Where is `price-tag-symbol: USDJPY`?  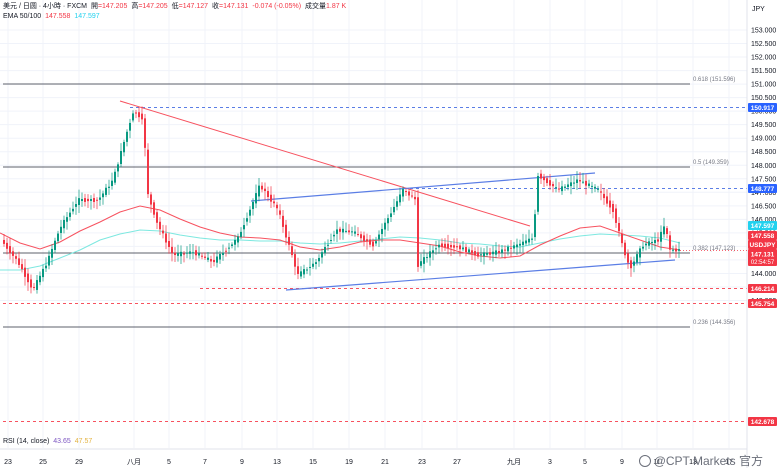 price-tag-symbol: USDJPY is located at coordinates (762, 245).